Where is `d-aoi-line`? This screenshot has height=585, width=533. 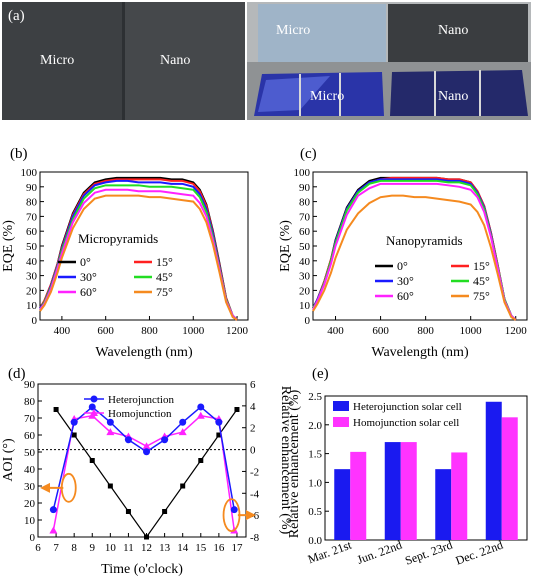
d-aoi-line is located at coordinates (146, 474).